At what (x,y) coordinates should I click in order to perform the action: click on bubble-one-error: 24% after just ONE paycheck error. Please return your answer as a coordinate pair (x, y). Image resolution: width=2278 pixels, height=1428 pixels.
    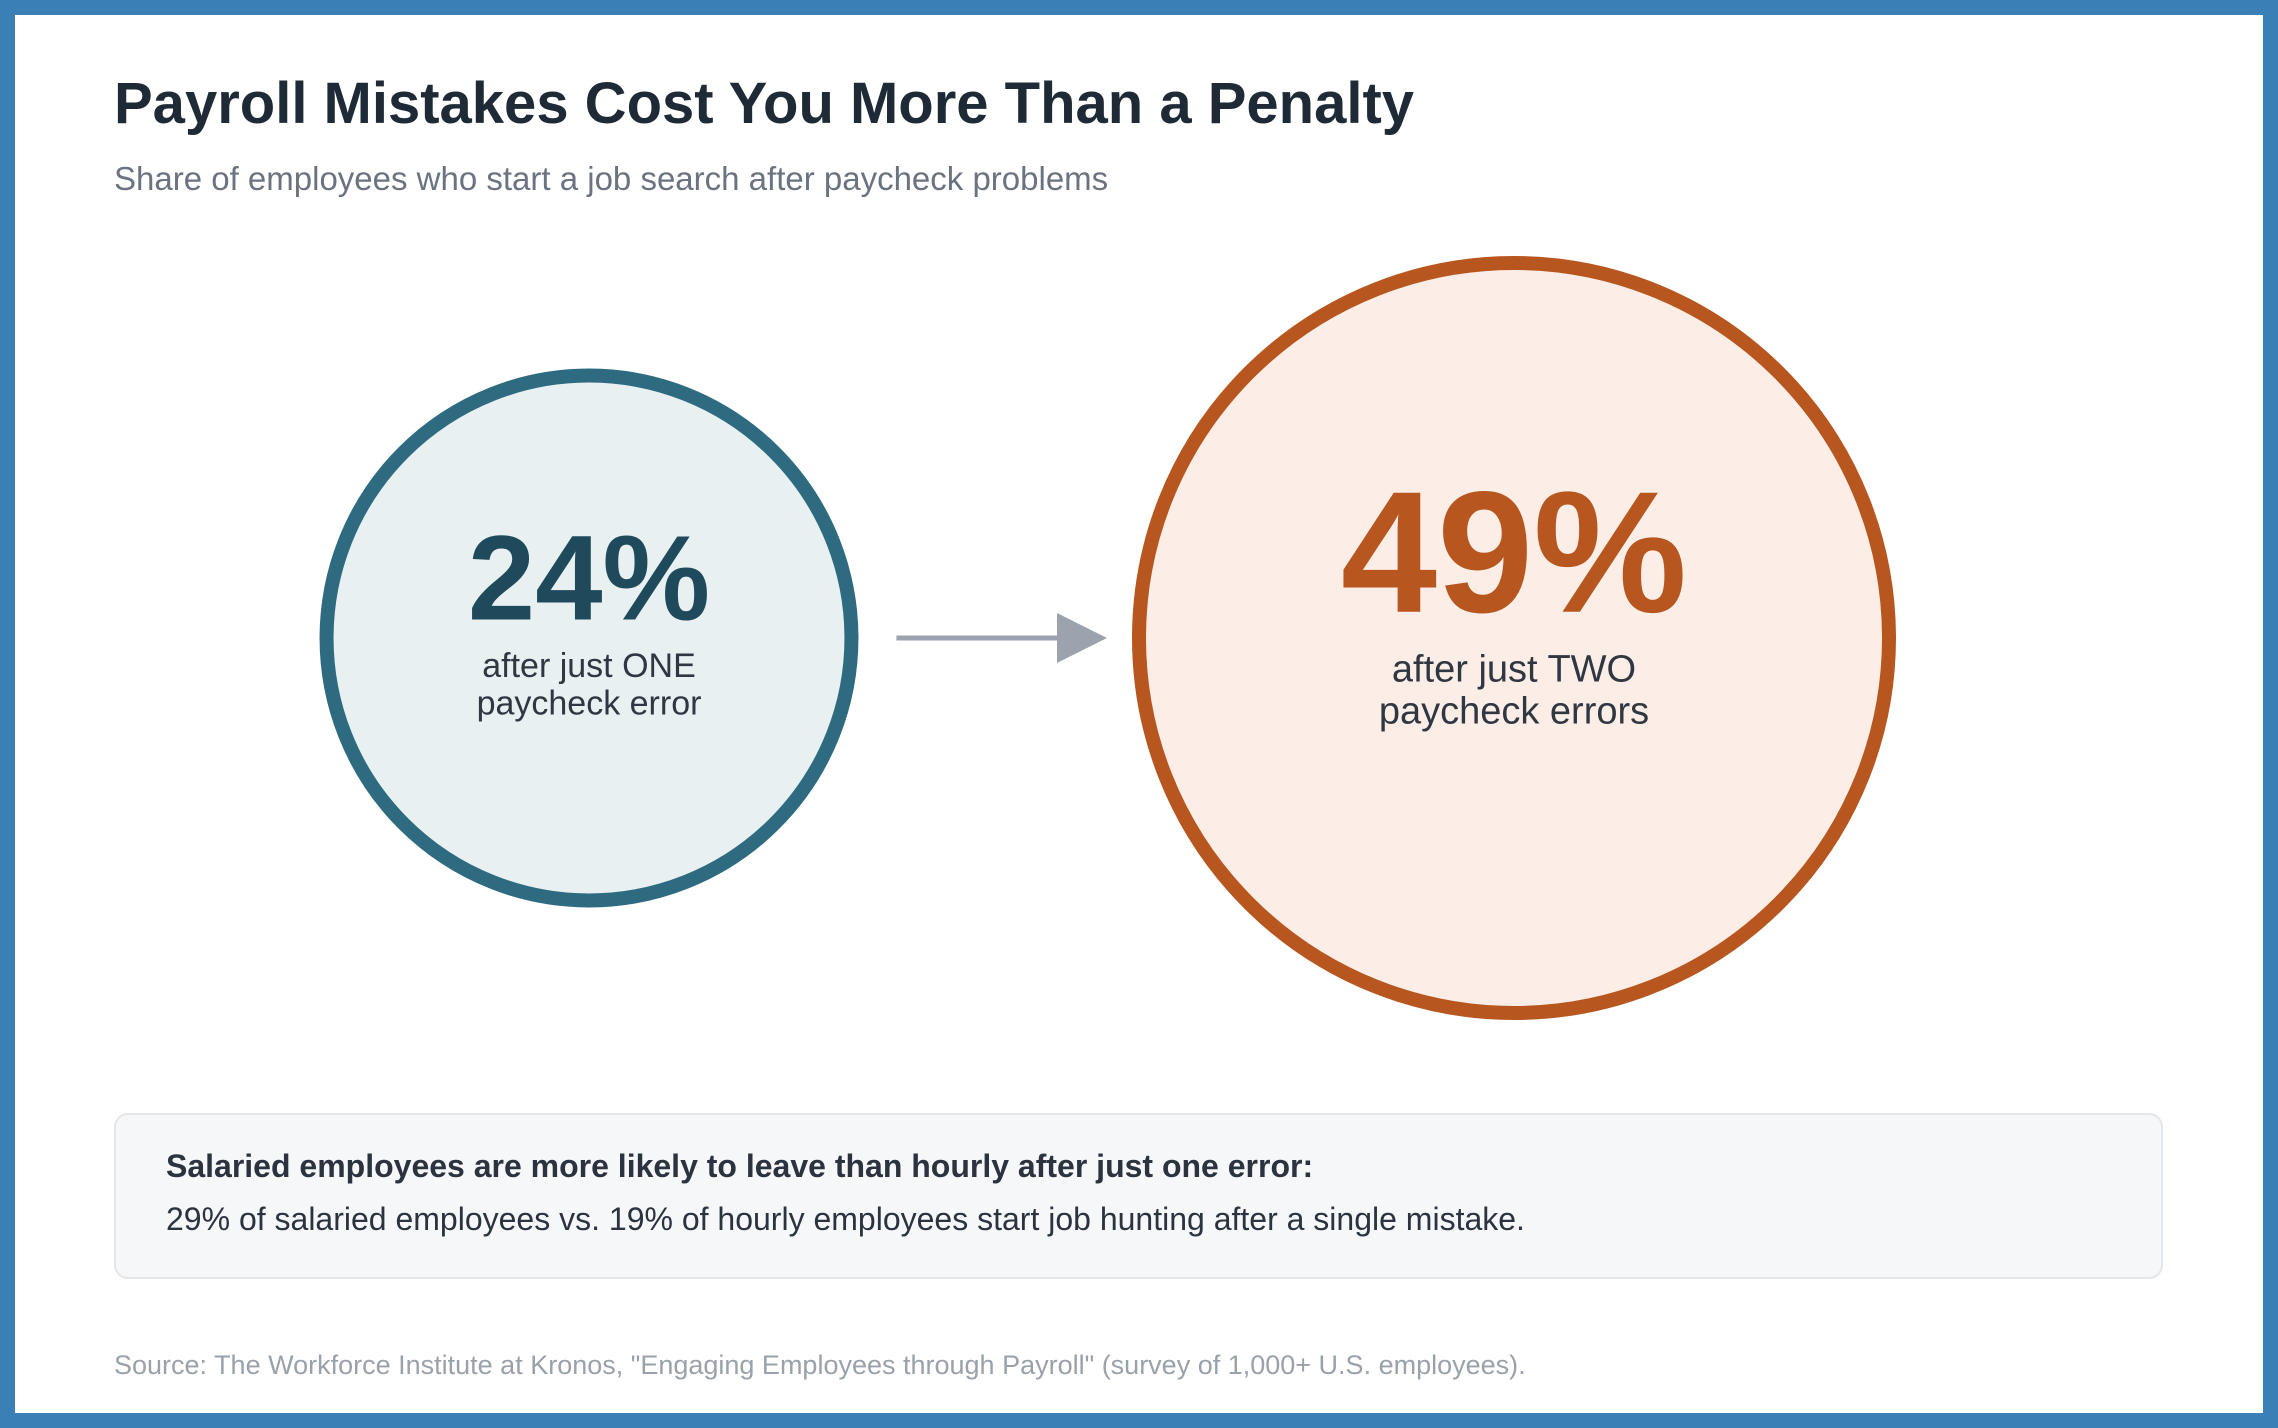
    Looking at the image, I should click on (589, 638).